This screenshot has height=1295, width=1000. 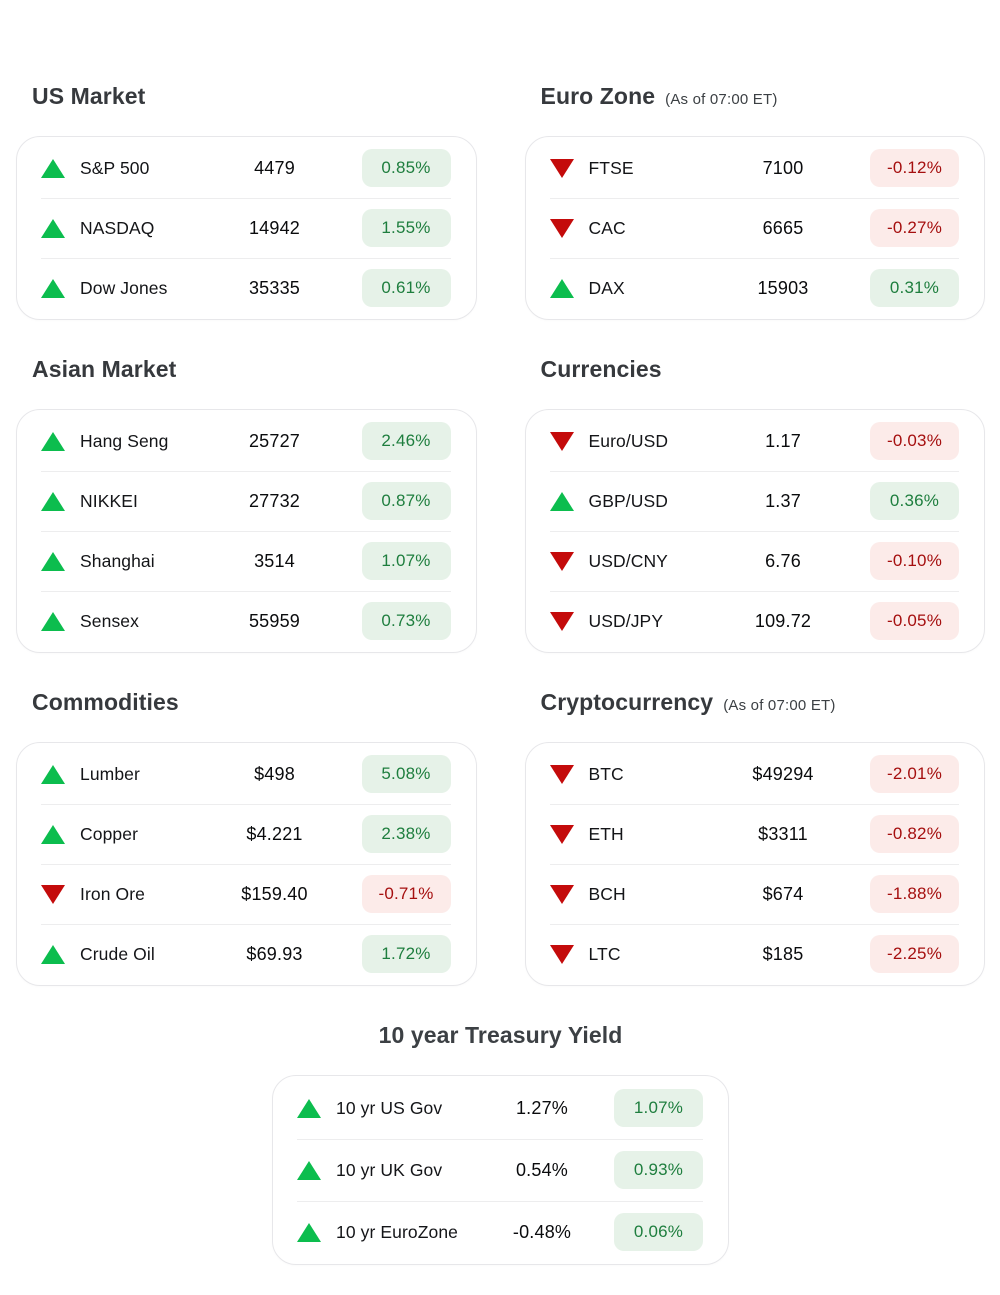 What do you see at coordinates (601, 369) in the screenshot?
I see `section-title-text: Currencies` at bounding box center [601, 369].